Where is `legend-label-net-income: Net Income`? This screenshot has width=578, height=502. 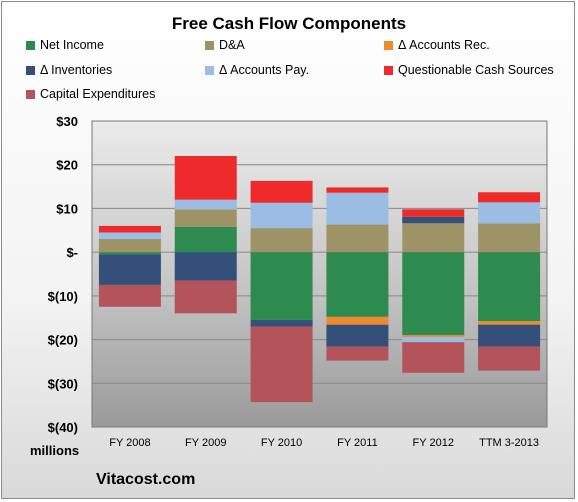 legend-label-net-income: Net Income is located at coordinates (72, 45).